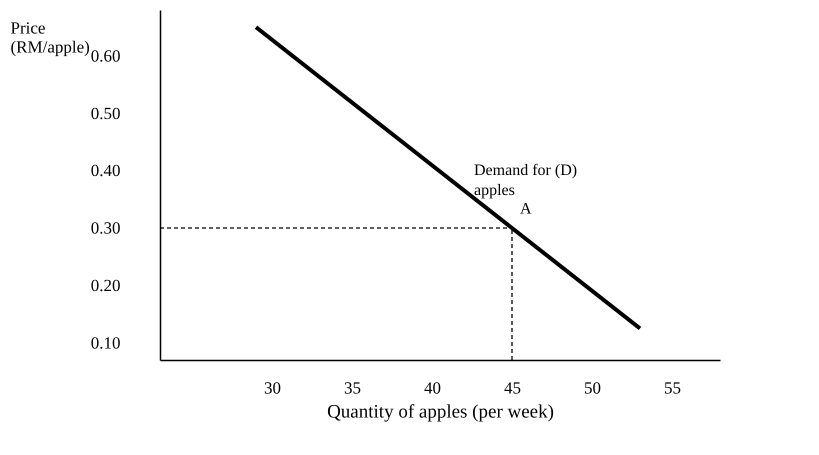  Describe the element at coordinates (105, 342) in the screenshot. I see `y-tick-label: 0.10` at that location.